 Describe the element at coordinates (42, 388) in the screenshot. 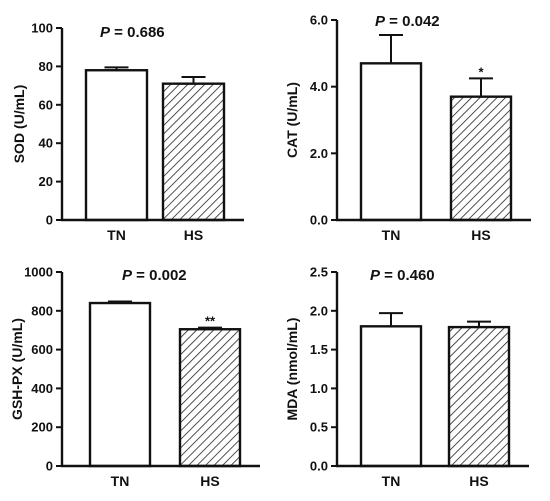

I see `y-tick-label: 400` at that location.